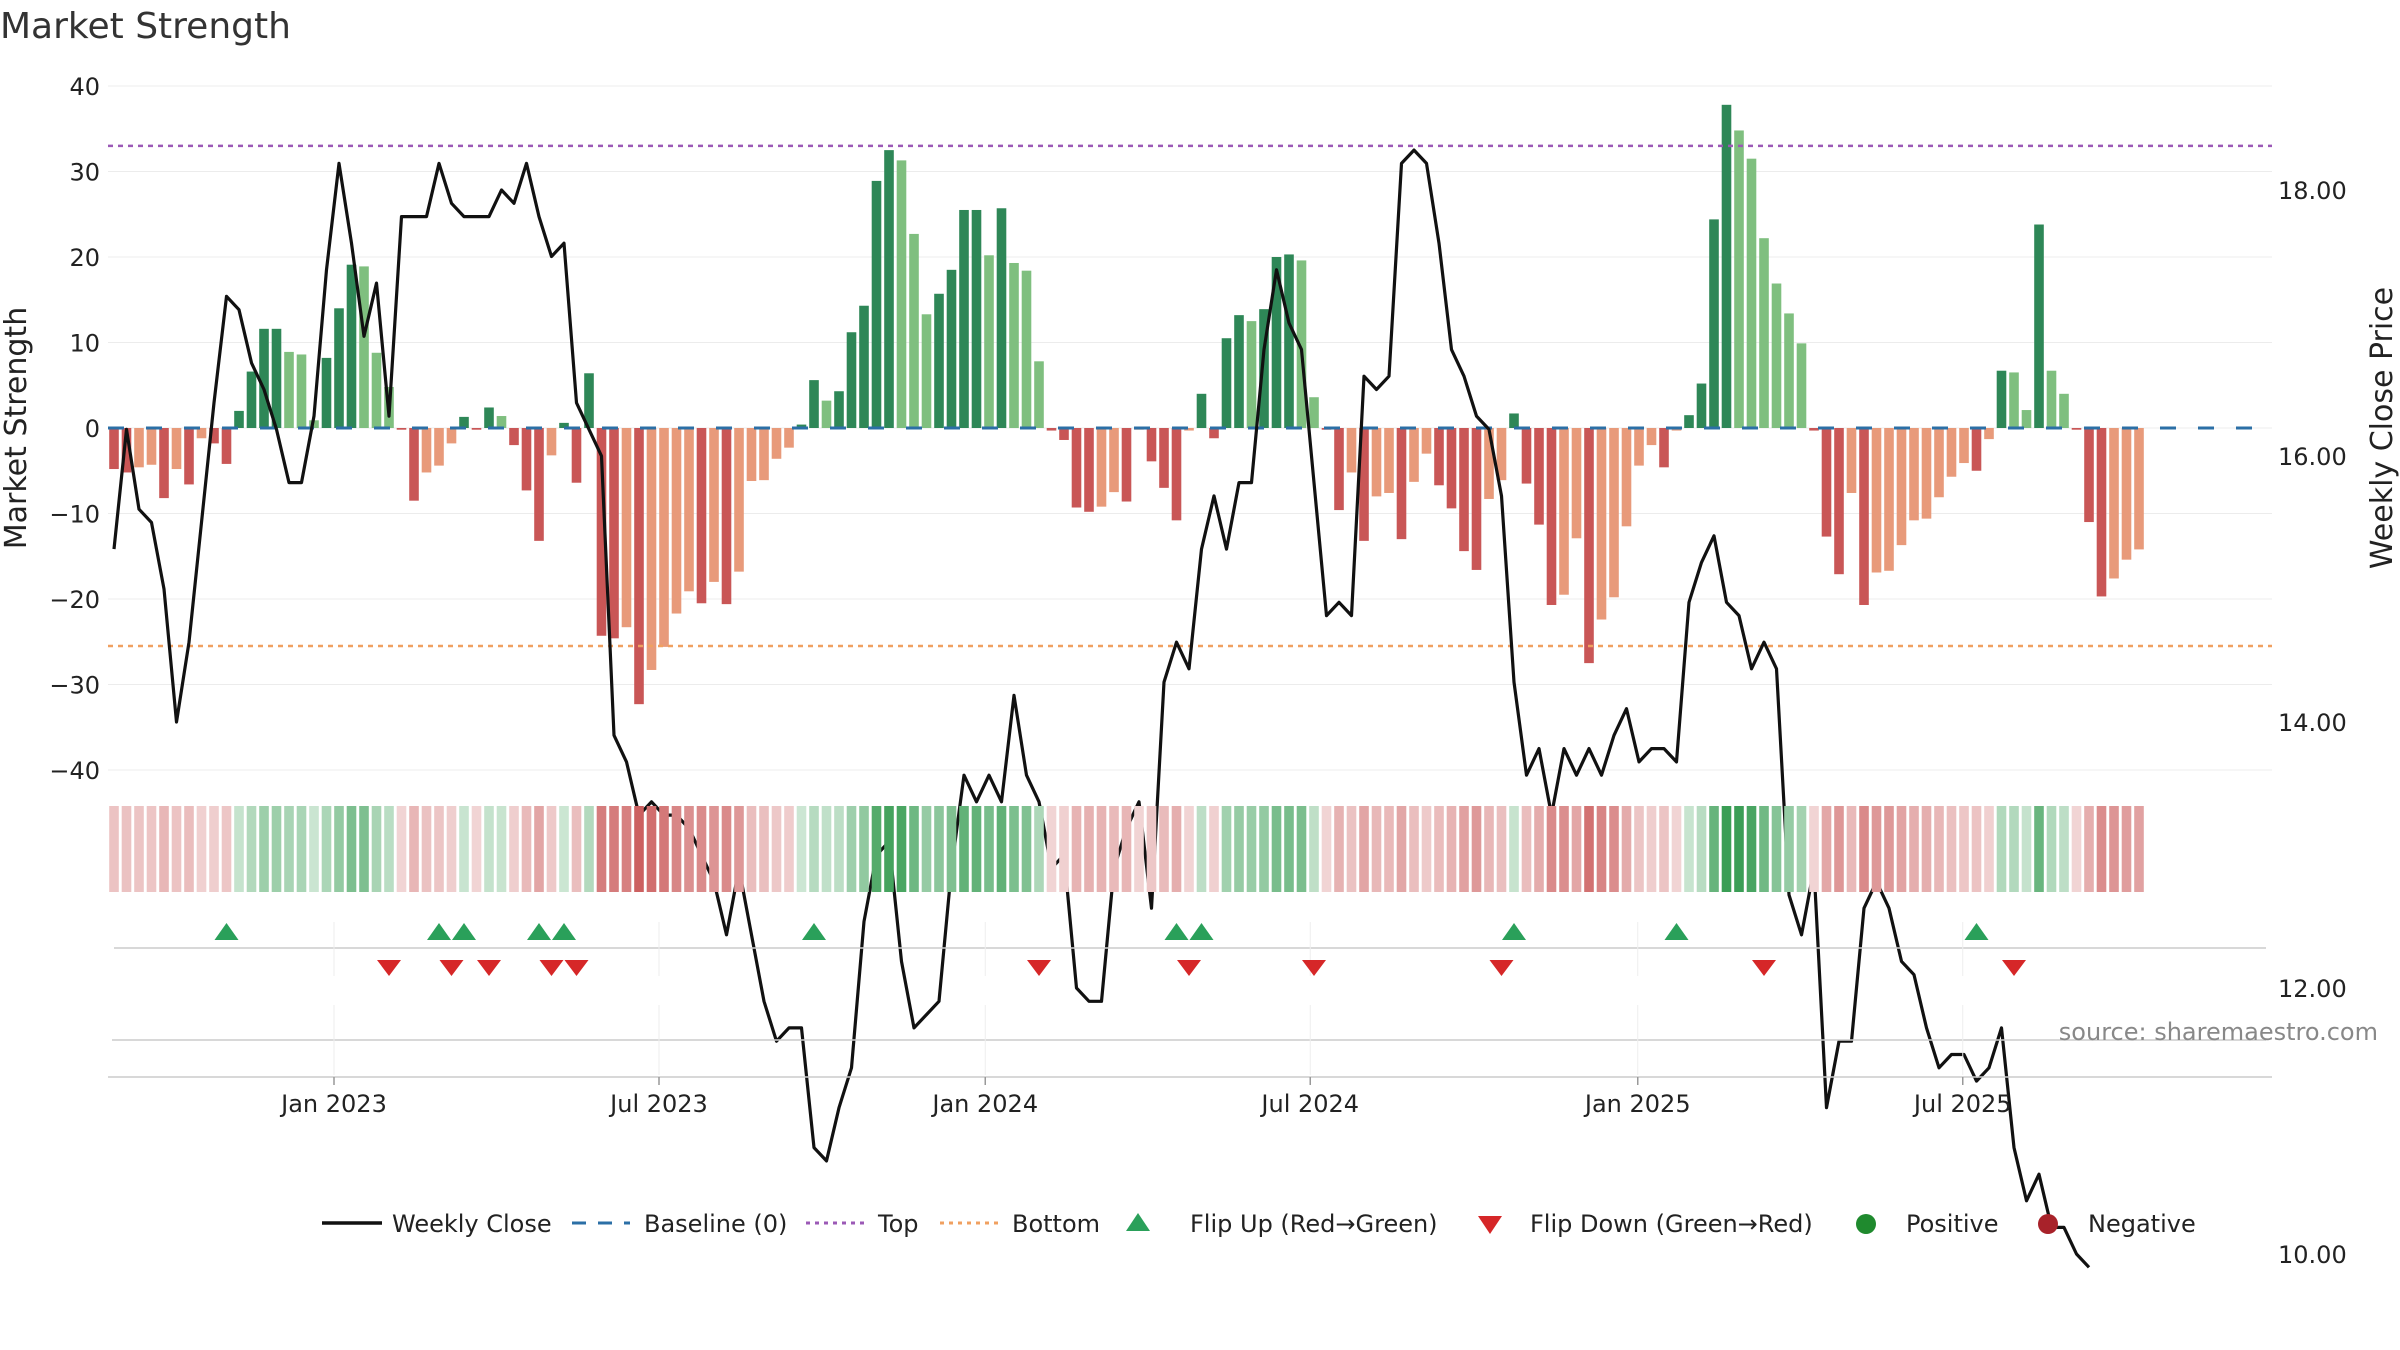  I want to click on x-tick-label: Jul 2024, so click(1309, 1104).